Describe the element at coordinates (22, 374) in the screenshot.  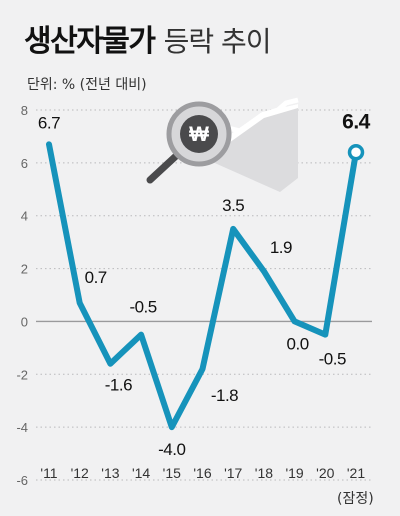
I see `y-tick-label: -2` at that location.